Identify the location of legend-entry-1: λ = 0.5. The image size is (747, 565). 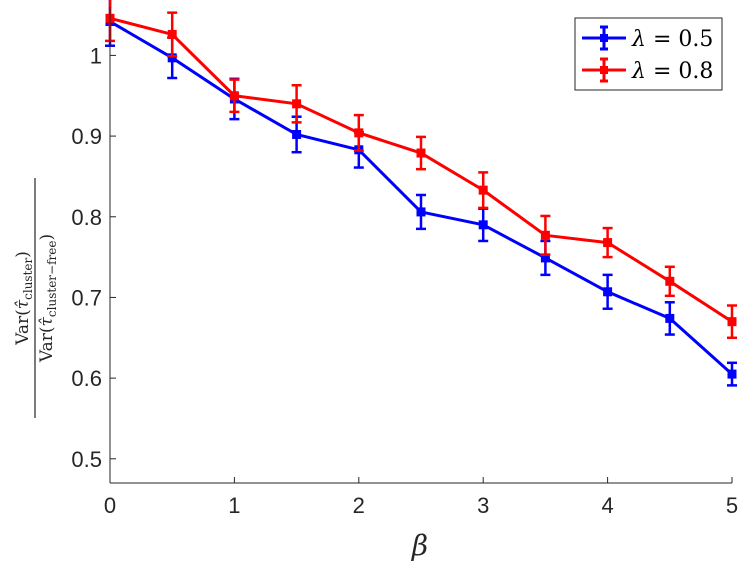
(647, 38).